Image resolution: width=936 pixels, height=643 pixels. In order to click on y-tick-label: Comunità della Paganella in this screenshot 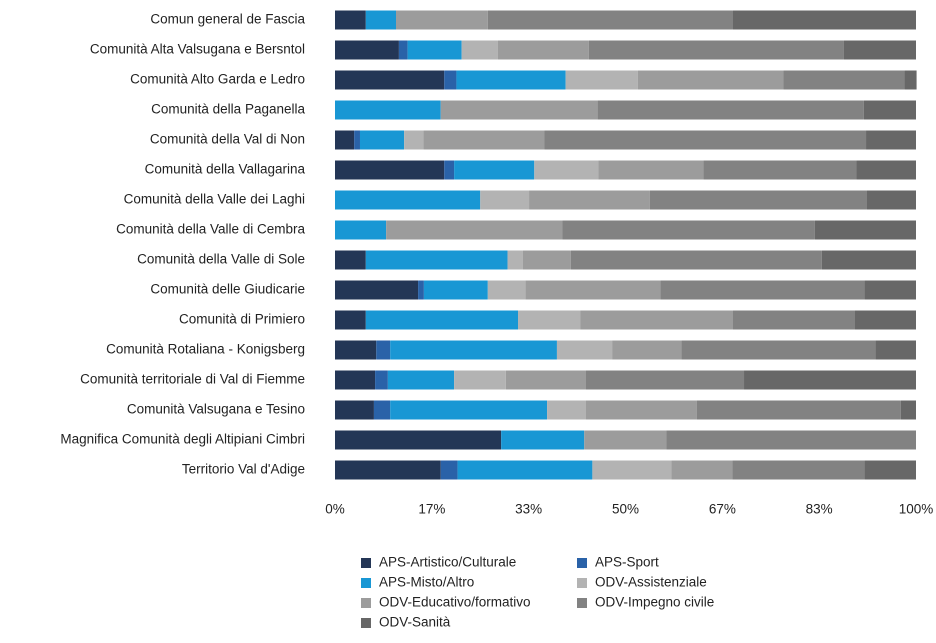, I will do `click(228, 109)`.